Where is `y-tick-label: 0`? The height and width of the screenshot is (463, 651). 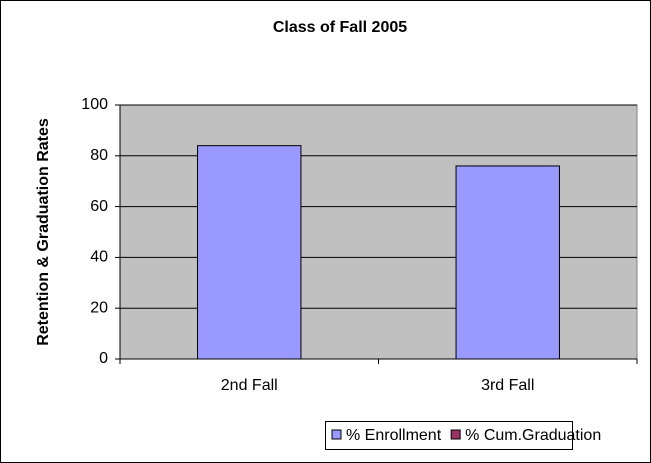
y-tick-label: 0 is located at coordinates (103, 358).